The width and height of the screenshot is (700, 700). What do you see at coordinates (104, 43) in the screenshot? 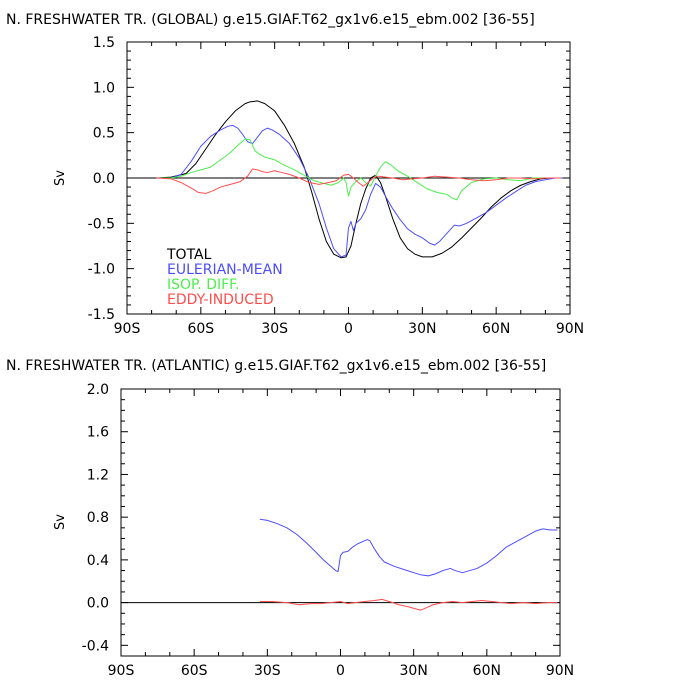
I see `y-tick-label: 1.5` at bounding box center [104, 43].